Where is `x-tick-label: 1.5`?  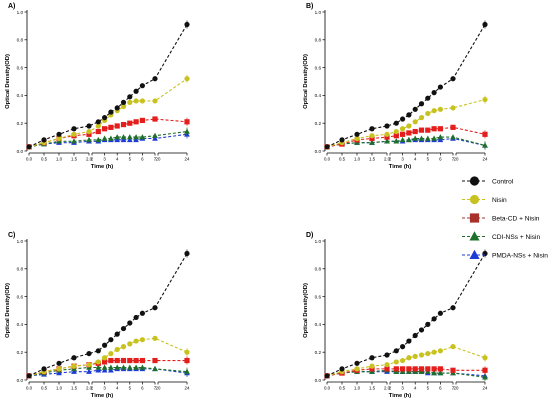 x-tick-label: 1.5 is located at coordinates (372, 388).